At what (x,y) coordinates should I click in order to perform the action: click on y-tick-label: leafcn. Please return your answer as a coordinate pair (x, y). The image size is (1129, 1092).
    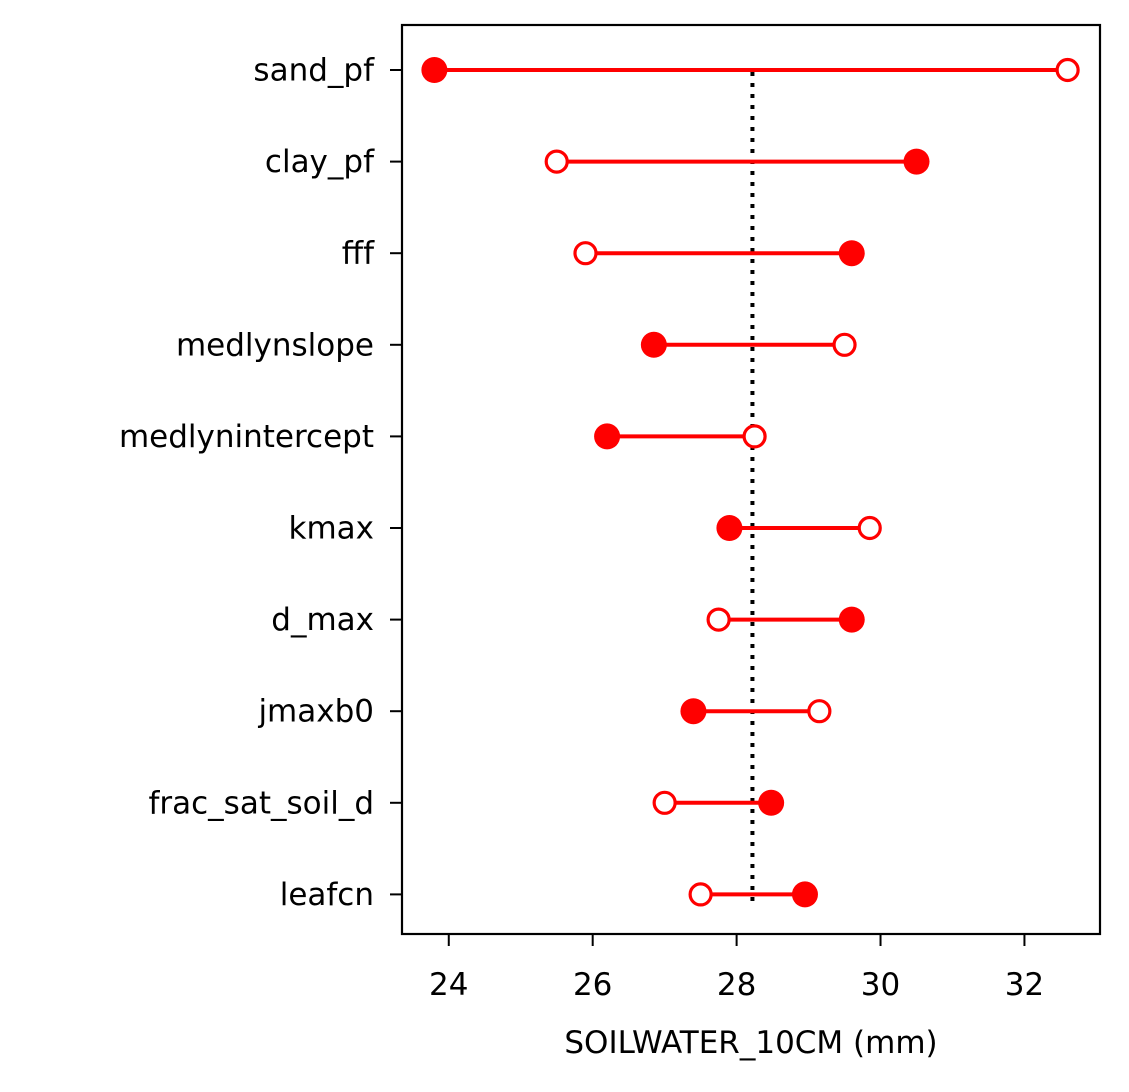
    Looking at the image, I should click on (327, 895).